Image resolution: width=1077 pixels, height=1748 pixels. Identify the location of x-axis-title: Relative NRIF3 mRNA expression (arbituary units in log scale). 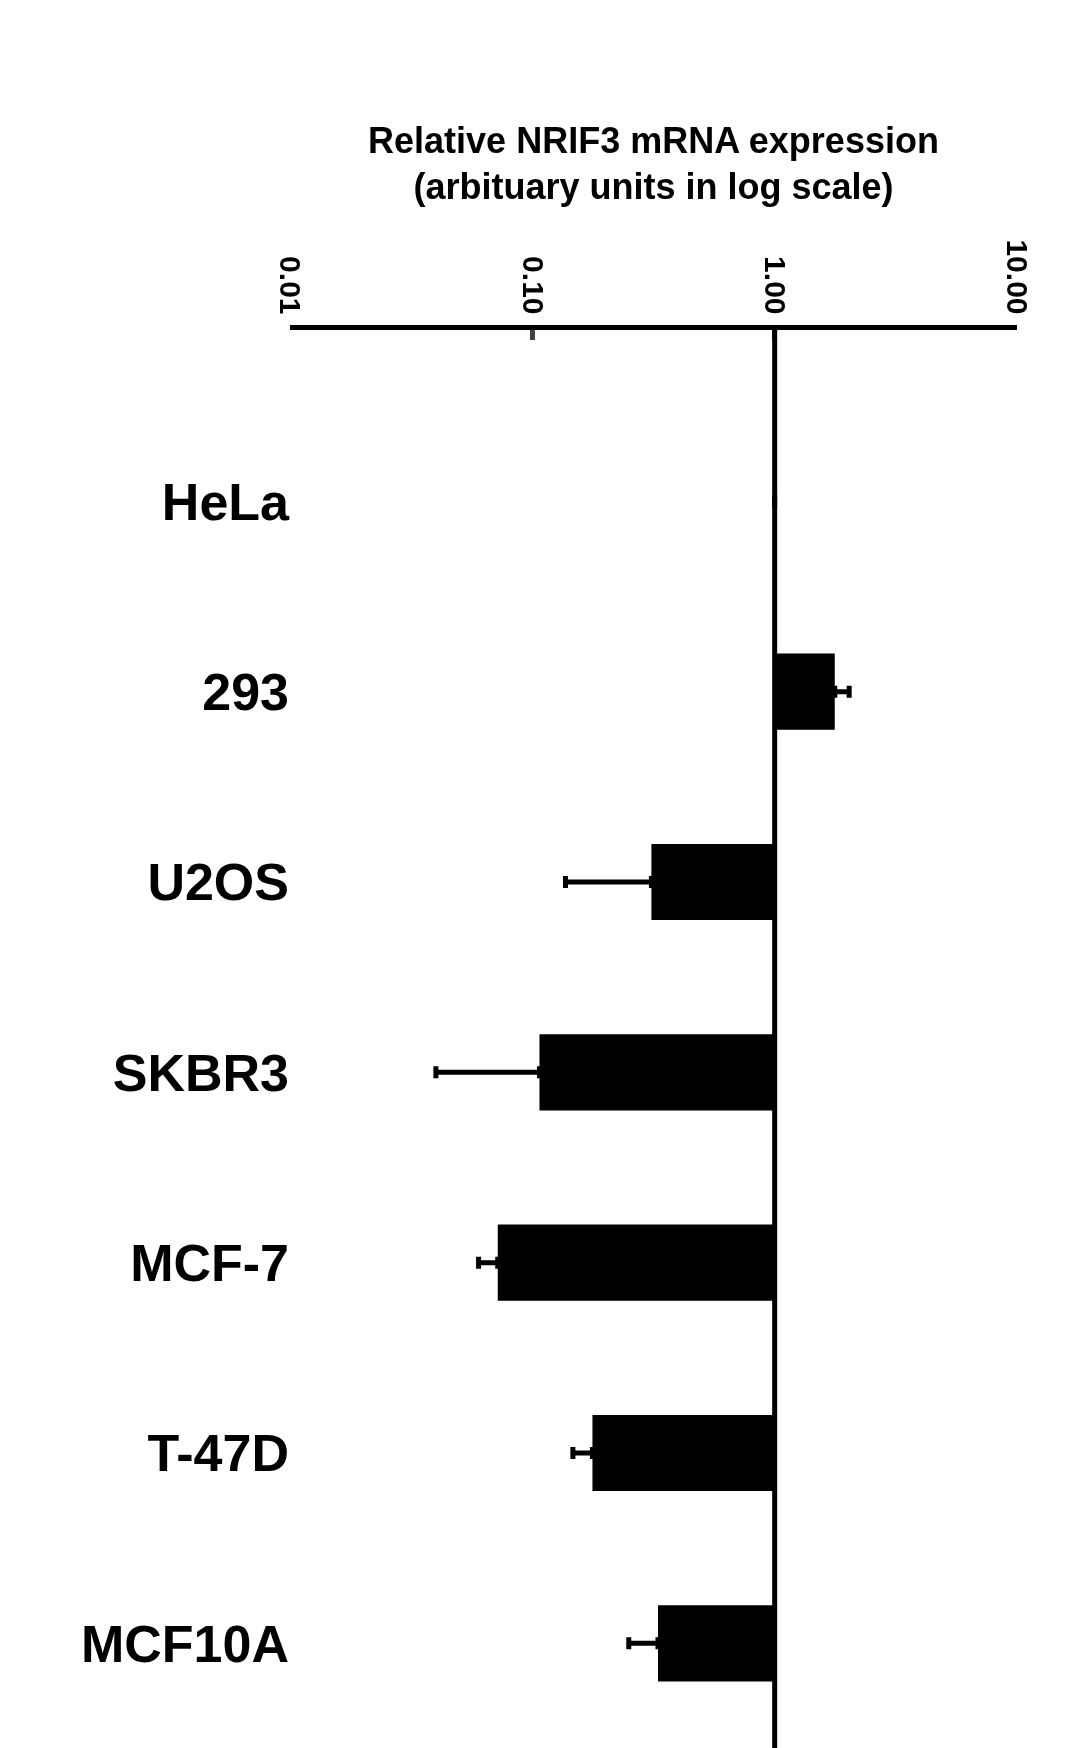
(653, 163).